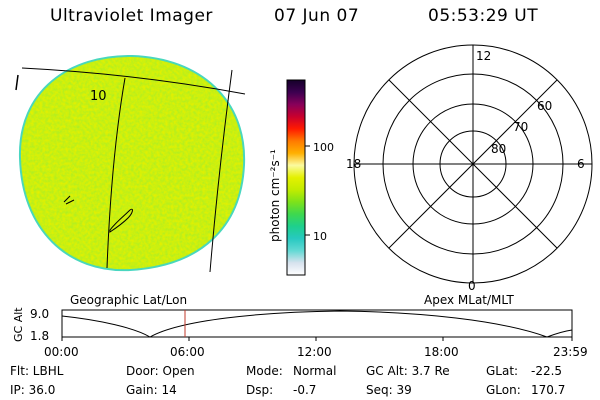 The image size is (600, 400). I want to click on status-ip: IP: 36.0, so click(33, 390).